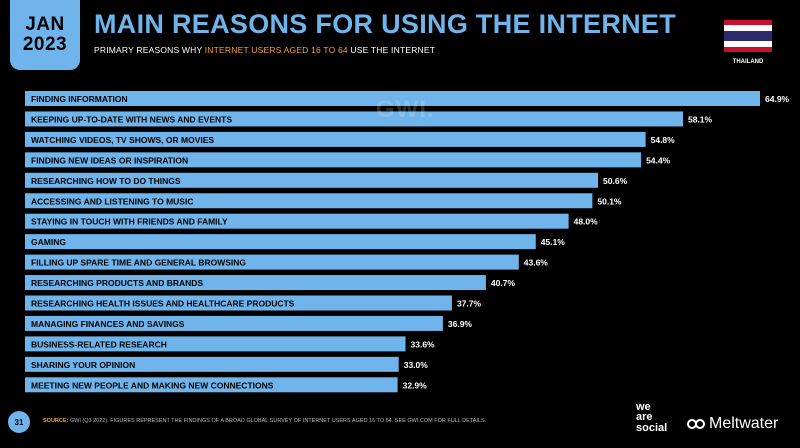  What do you see at coordinates (45, 44) in the screenshot?
I see `date-year: 2023` at bounding box center [45, 44].